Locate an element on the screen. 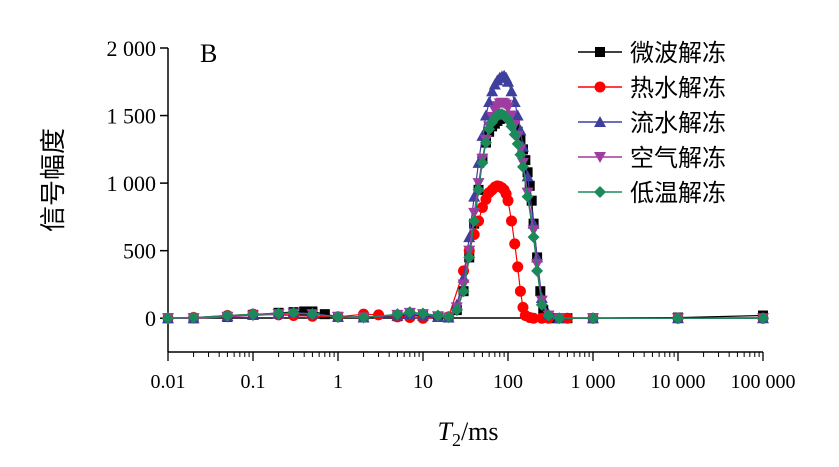  legend-label: 空气解冻 is located at coordinates (678, 158).